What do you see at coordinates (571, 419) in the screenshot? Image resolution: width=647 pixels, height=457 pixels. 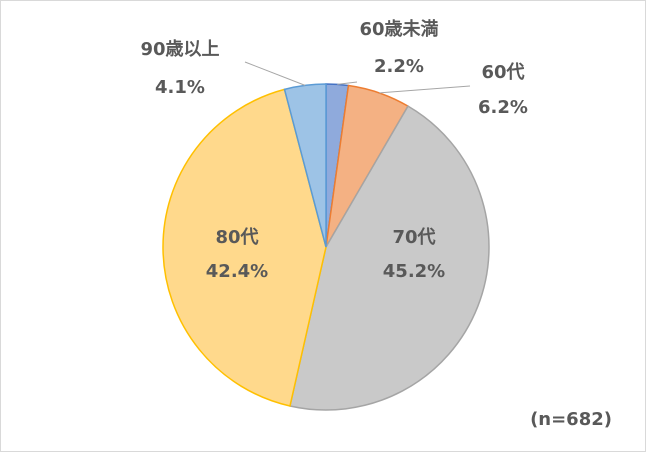 I see `sample-size-note: (n=682)` at bounding box center [571, 419].